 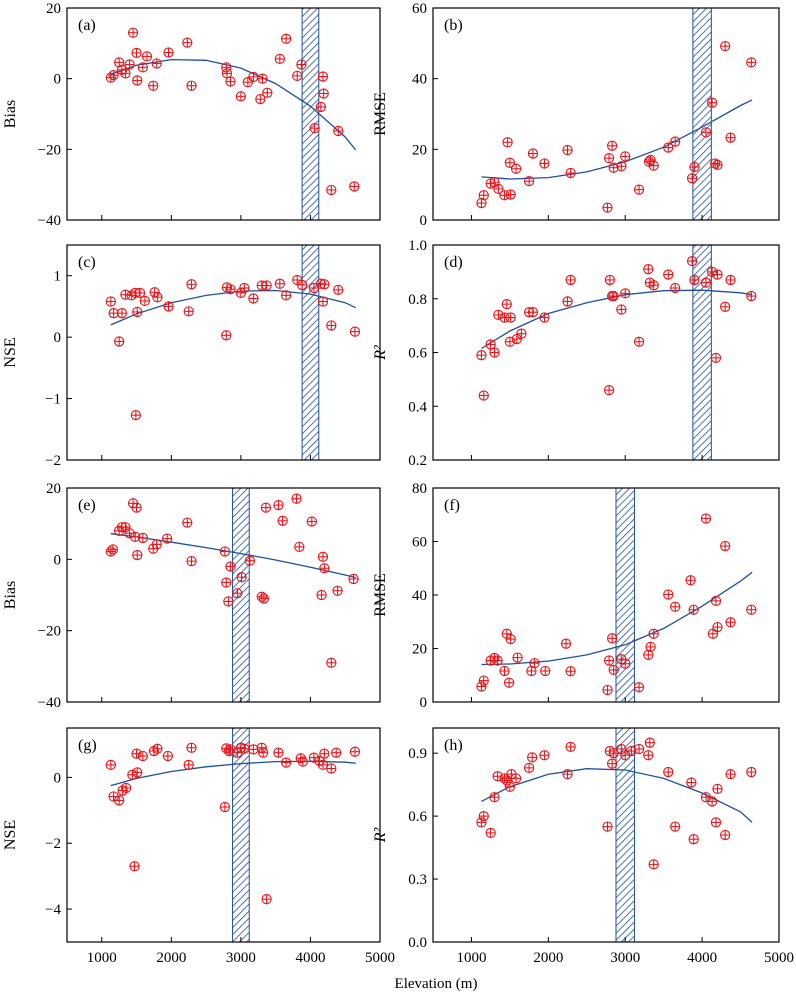 What do you see at coordinates (191, 356) in the screenshot?
I see `panel-c: −2 −1 0 1 (c) NSE` at bounding box center [191, 356].